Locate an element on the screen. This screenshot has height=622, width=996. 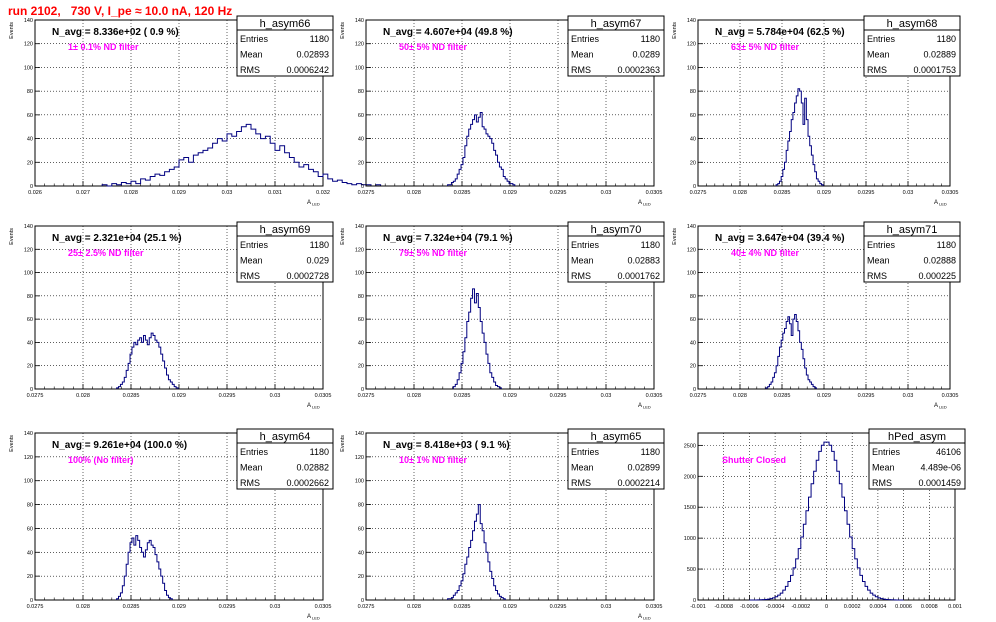
filter-label: 79± 5% ND filter is located at coordinates (433, 253).